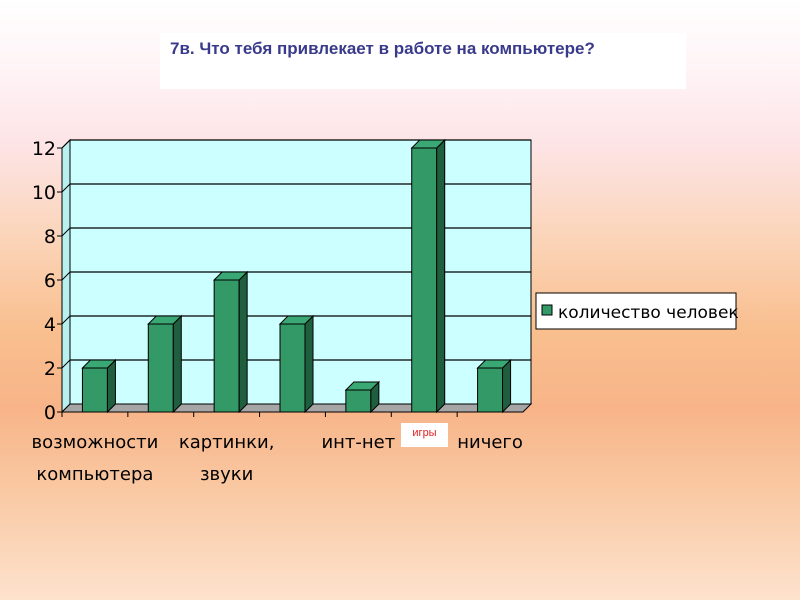 Image resolution: width=800 pixels, height=600 pixels. I want to click on callout-label: игры, so click(424, 435).